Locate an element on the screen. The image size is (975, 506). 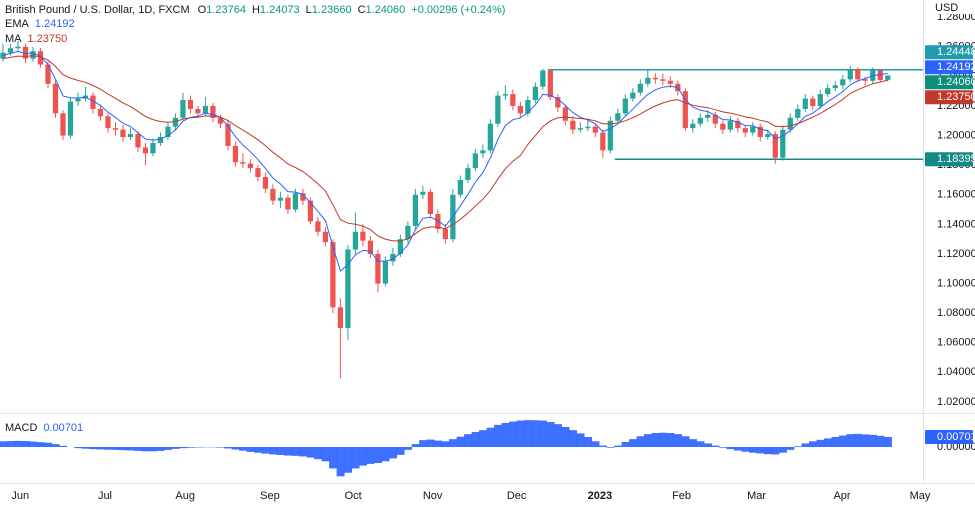
y-tick-label: 1.02000 is located at coordinates (956, 402).